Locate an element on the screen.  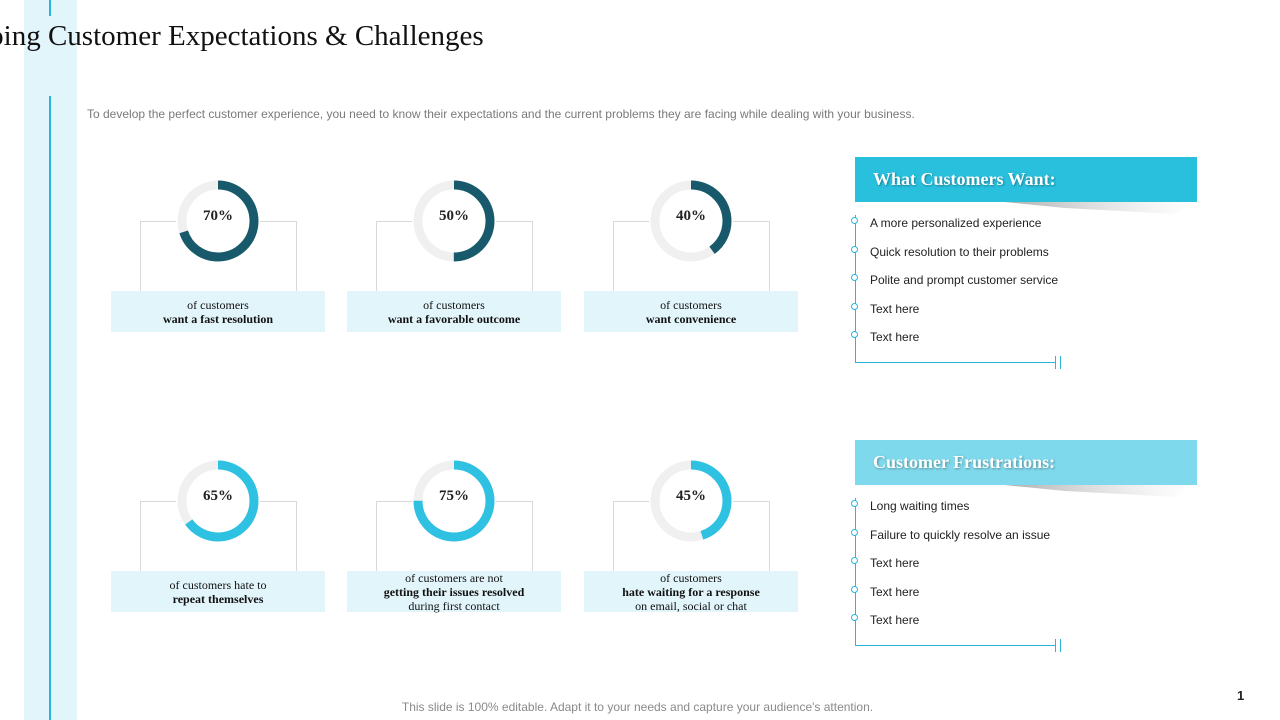
stat-label: of customers hate to repeat themselves is located at coordinates (218, 591).